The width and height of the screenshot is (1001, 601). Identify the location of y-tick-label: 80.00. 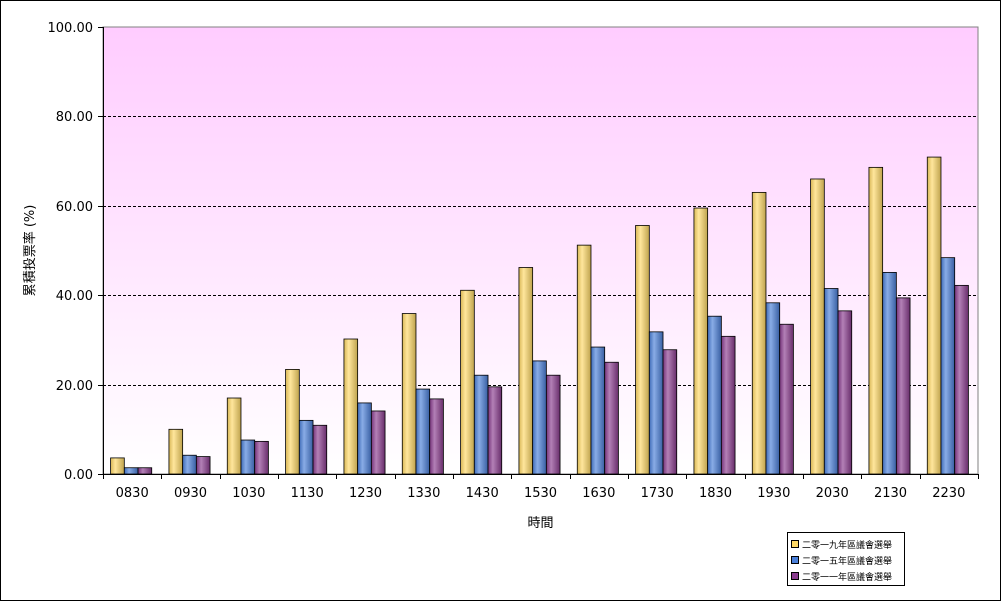
(74, 117).